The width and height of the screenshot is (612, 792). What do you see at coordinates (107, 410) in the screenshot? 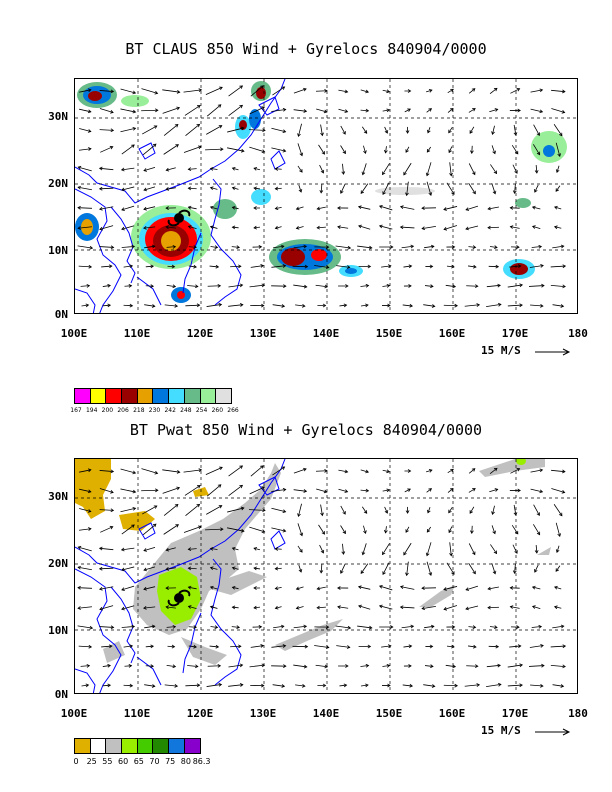
I see `colorbar-label: 200` at bounding box center [107, 410].